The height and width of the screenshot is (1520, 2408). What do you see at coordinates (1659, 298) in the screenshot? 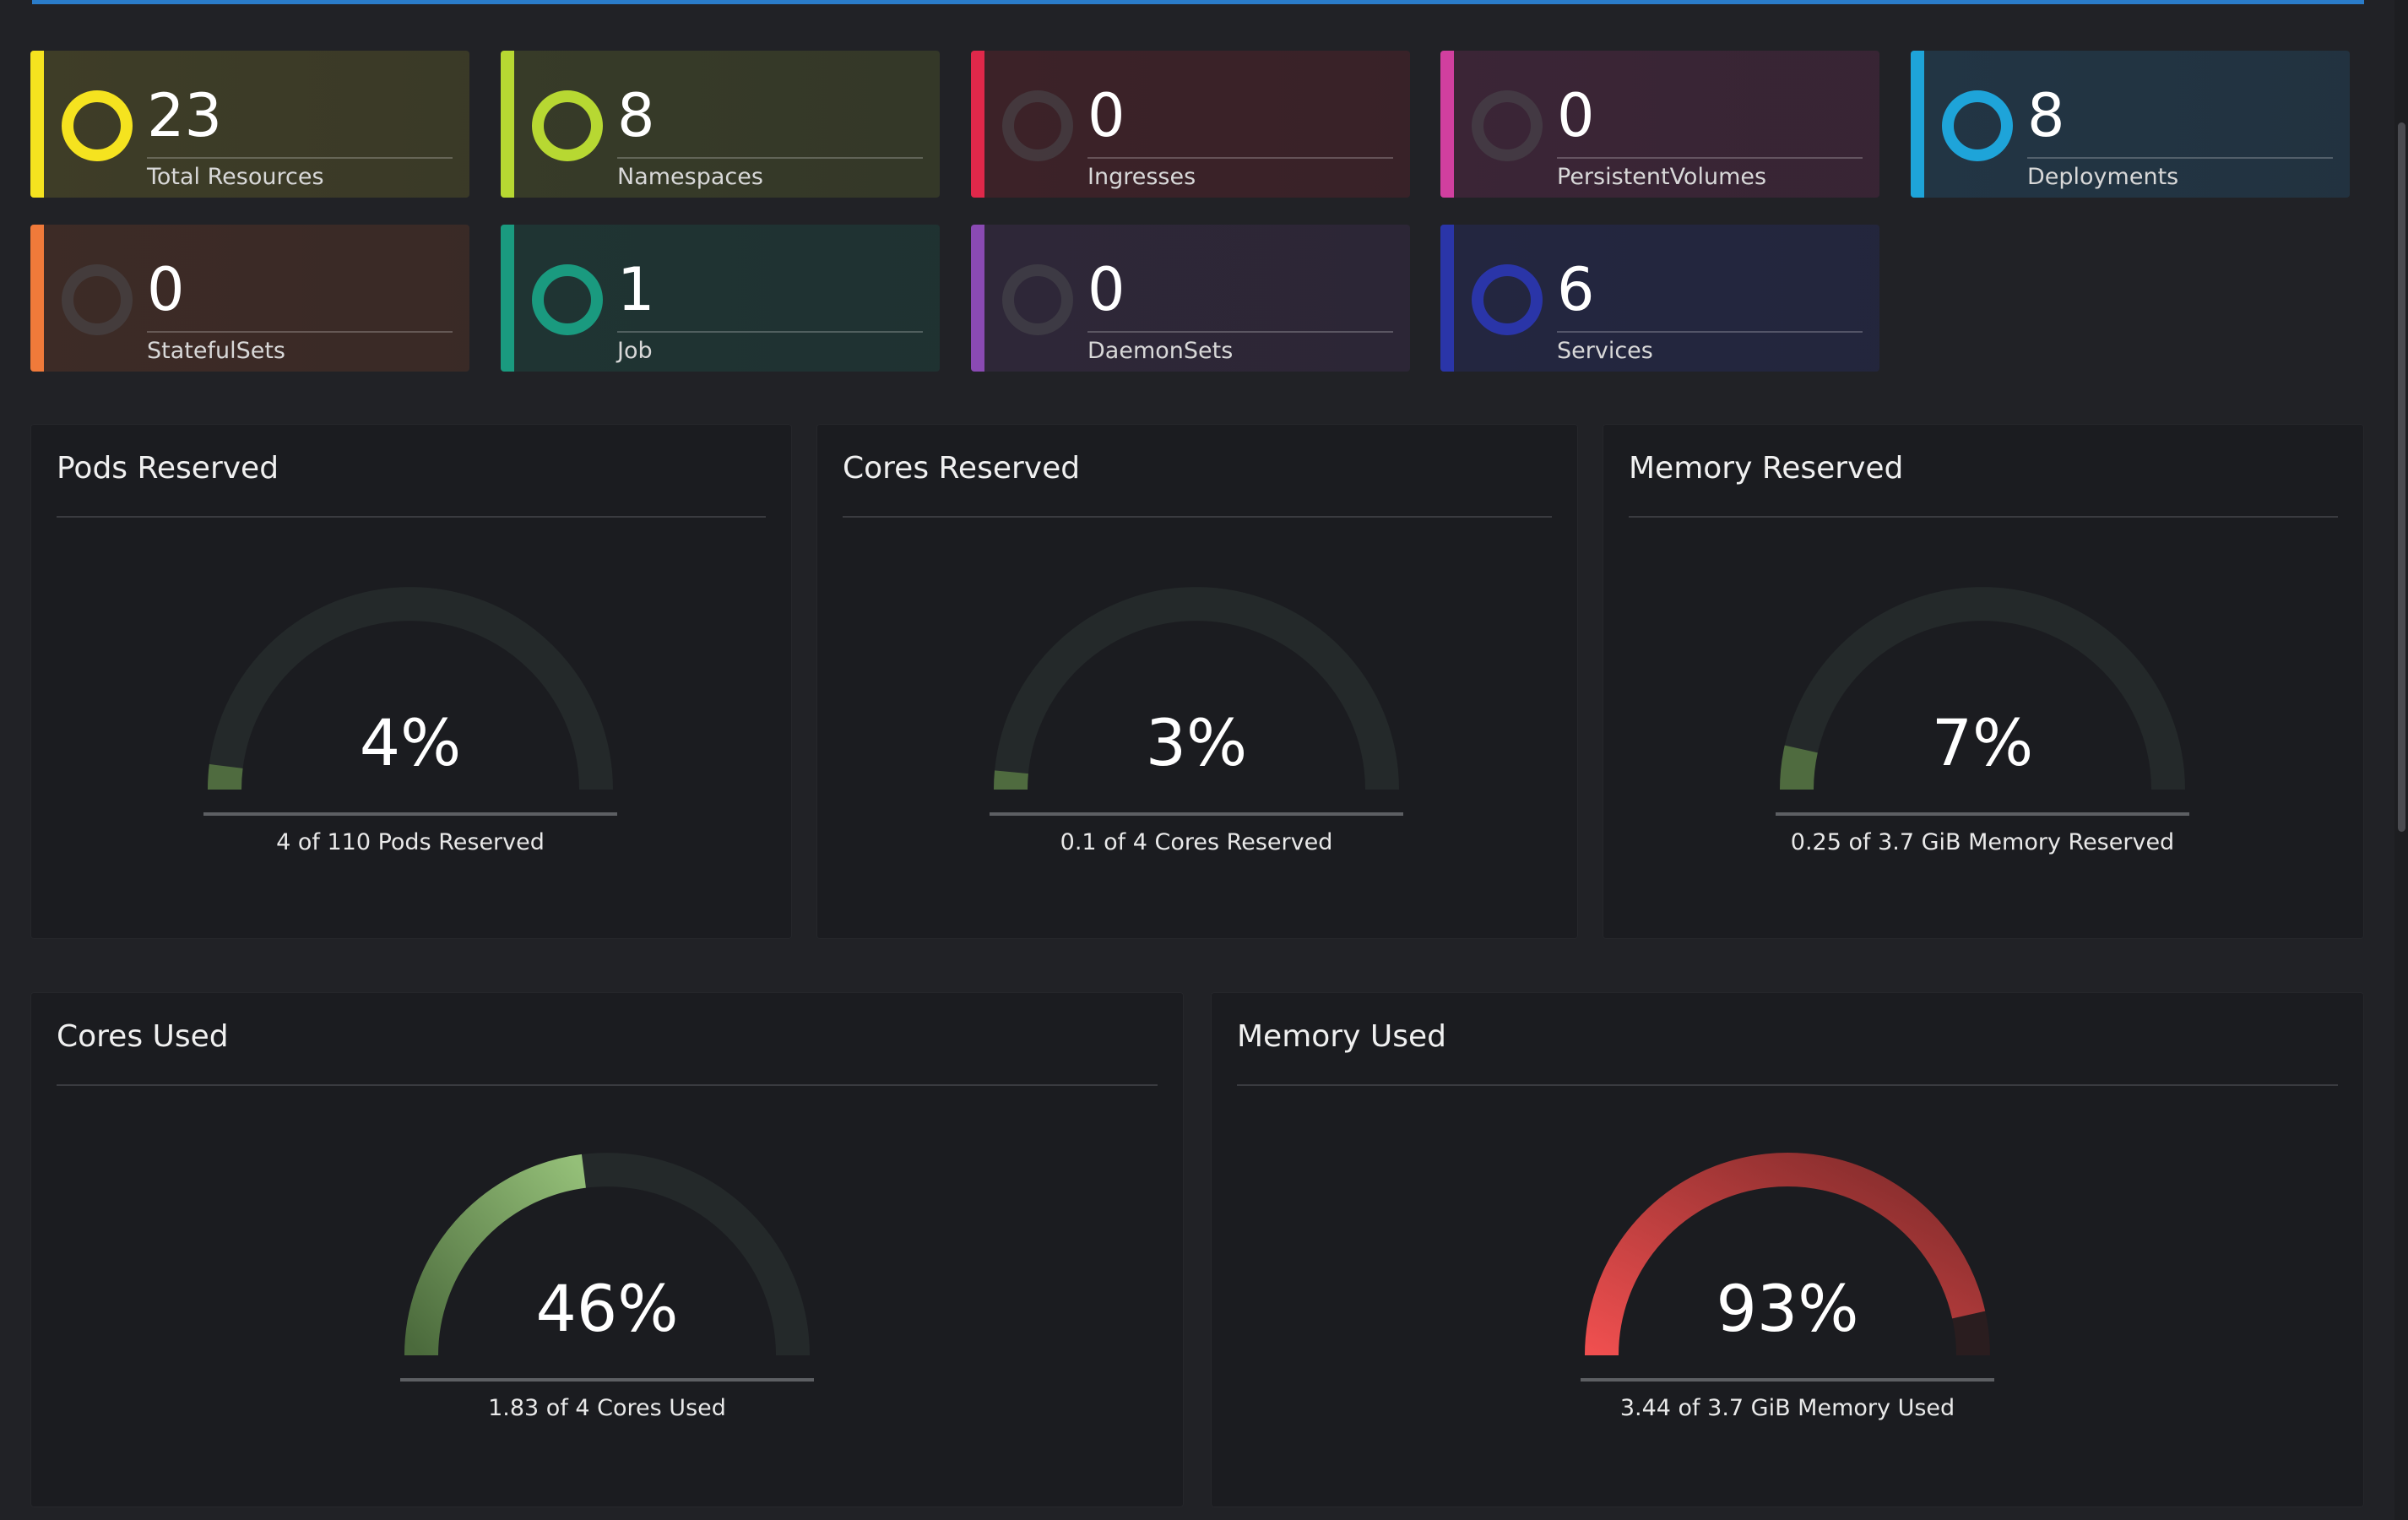
I see `resource-card-services: 6 Services` at bounding box center [1659, 298].